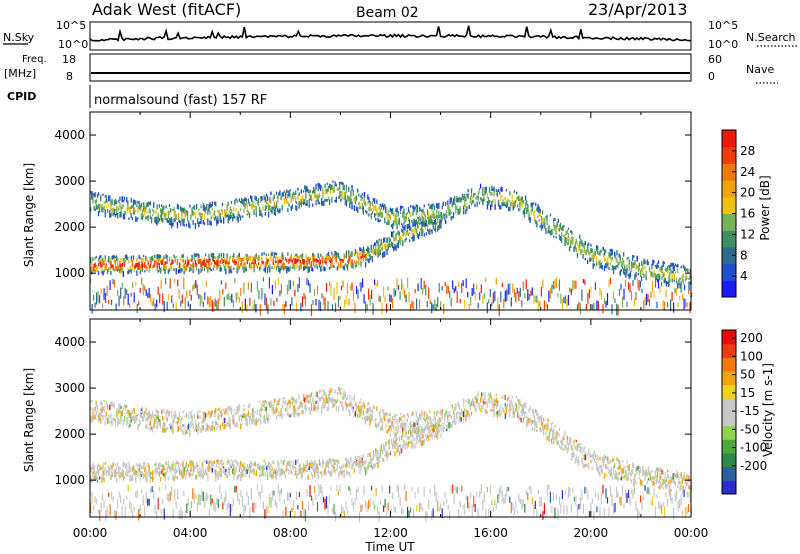 The width and height of the screenshot is (800, 554). What do you see at coordinates (34, 59) in the screenshot?
I see `freq-label-top: Freq.` at bounding box center [34, 59].